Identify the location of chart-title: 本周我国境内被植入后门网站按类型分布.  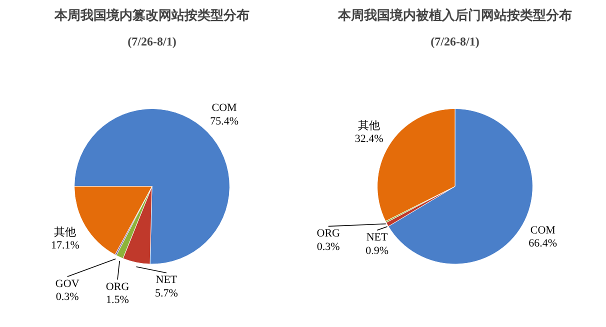
(454, 15).